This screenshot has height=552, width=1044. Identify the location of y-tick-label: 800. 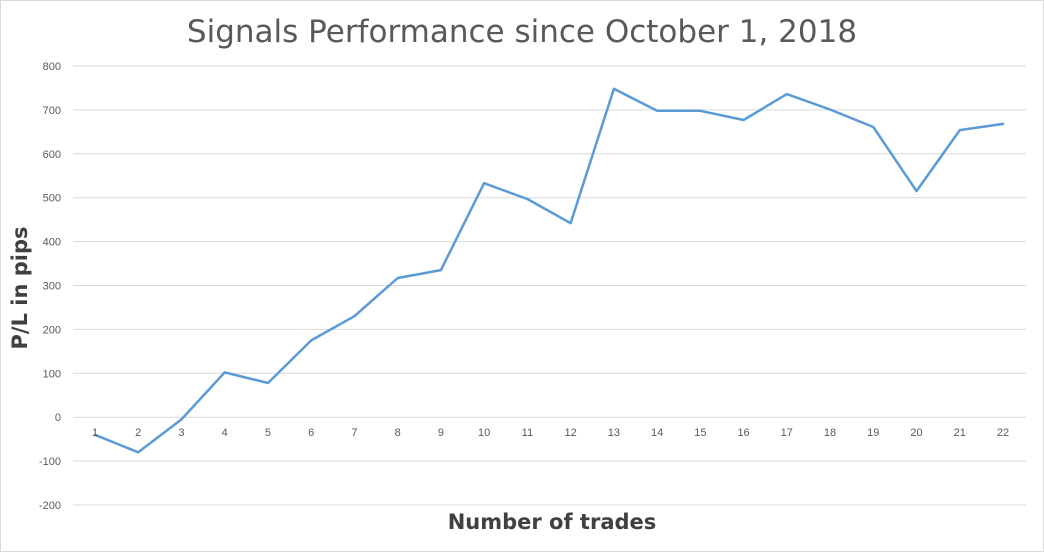
(52, 67).